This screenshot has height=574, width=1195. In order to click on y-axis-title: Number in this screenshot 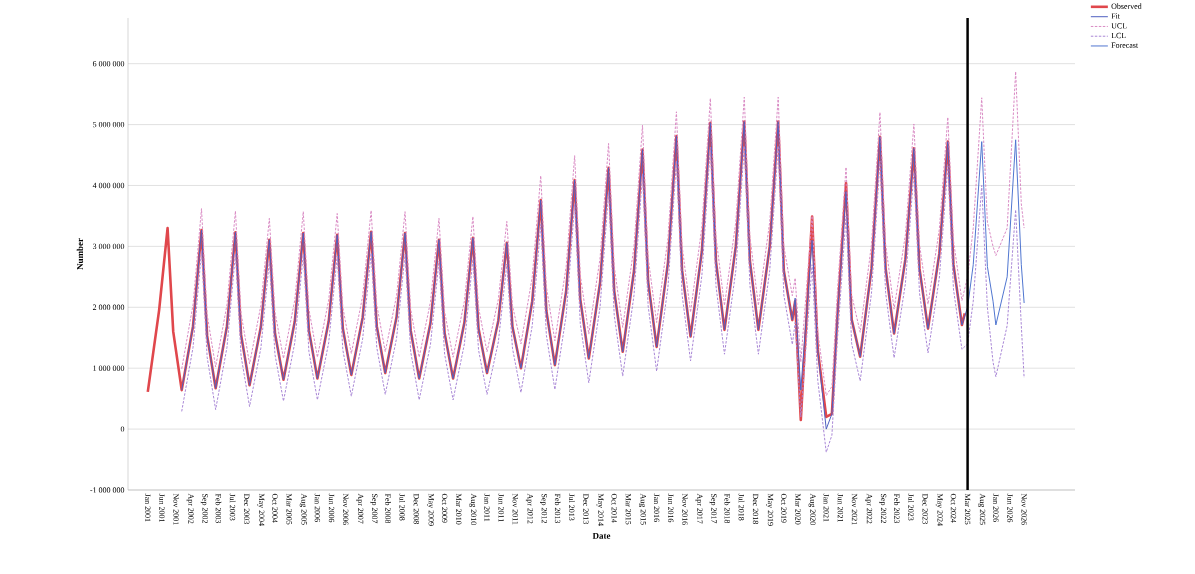, I will do `click(80, 254)`.